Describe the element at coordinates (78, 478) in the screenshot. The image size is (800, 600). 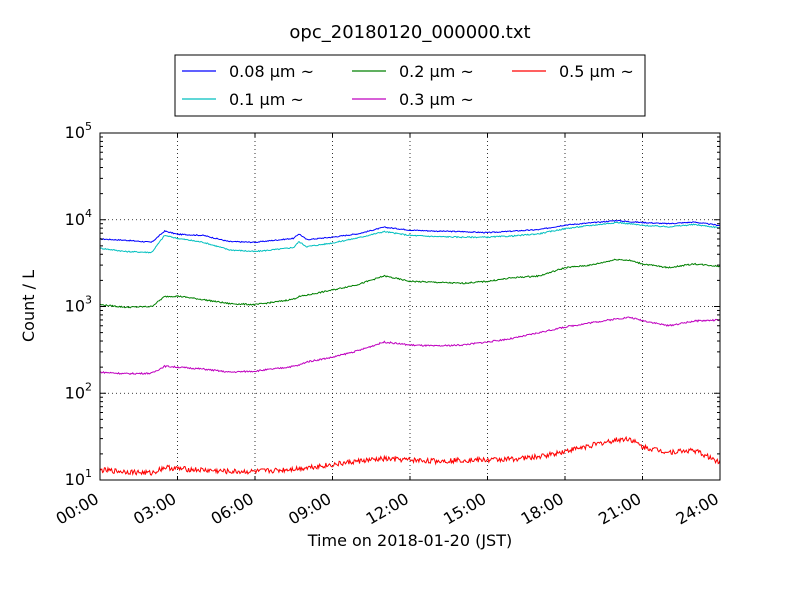
I see `y-tick-label: 10¹` at that location.